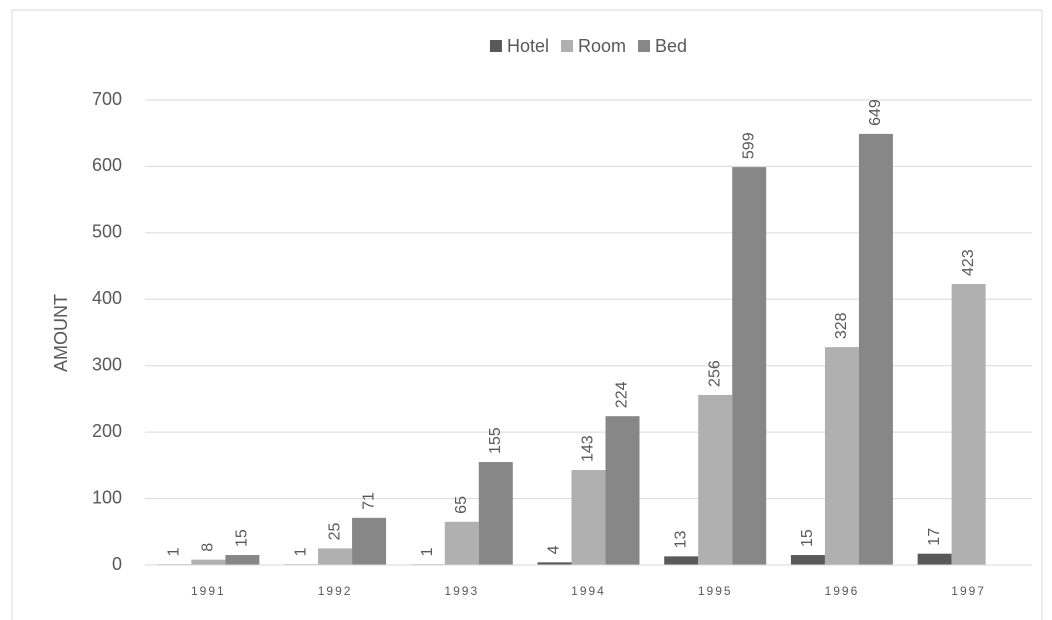 Image resolution: width=1052 pixels, height=620 pixels. What do you see at coordinates (335, 591) in the screenshot?
I see `x-tick-label: 1992` at bounding box center [335, 591].